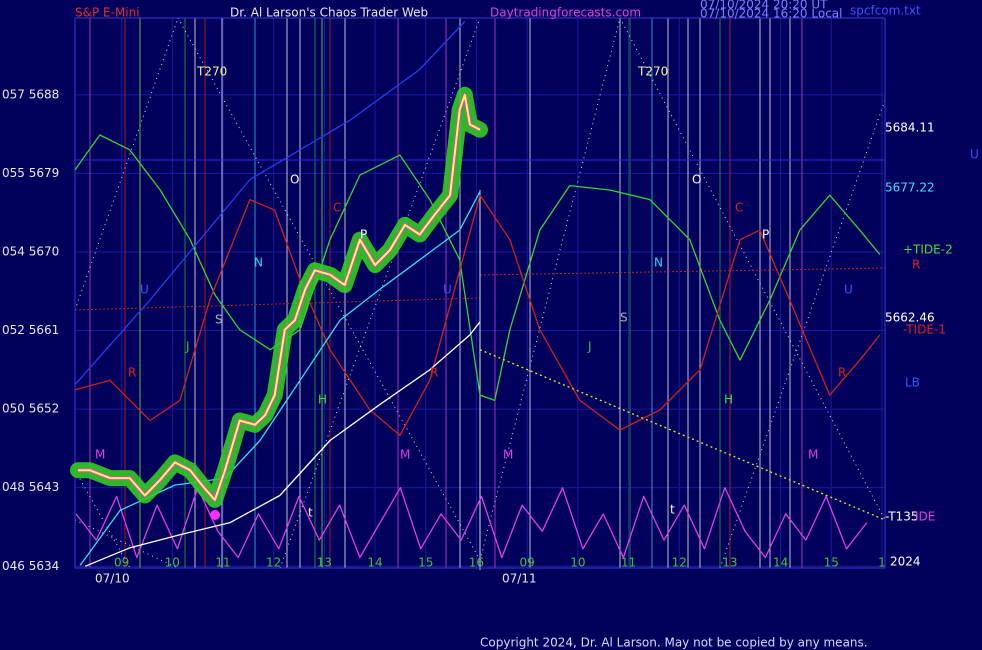 This screenshot has height=650, width=982. Describe the element at coordinates (30, 409) in the screenshot. I see `y-tick-label: 050 5652` at that location.